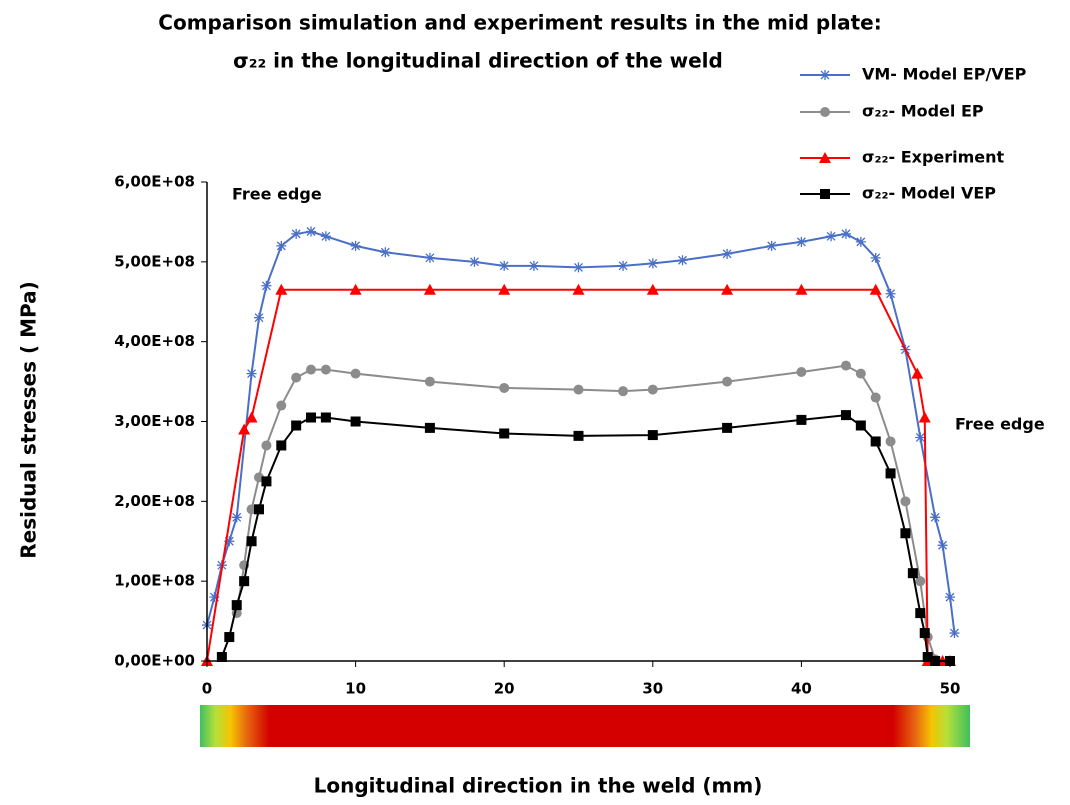  Describe the element at coordinates (29, 420) in the screenshot. I see `y-axis-label: Residual stresses ( MPa)` at that location.